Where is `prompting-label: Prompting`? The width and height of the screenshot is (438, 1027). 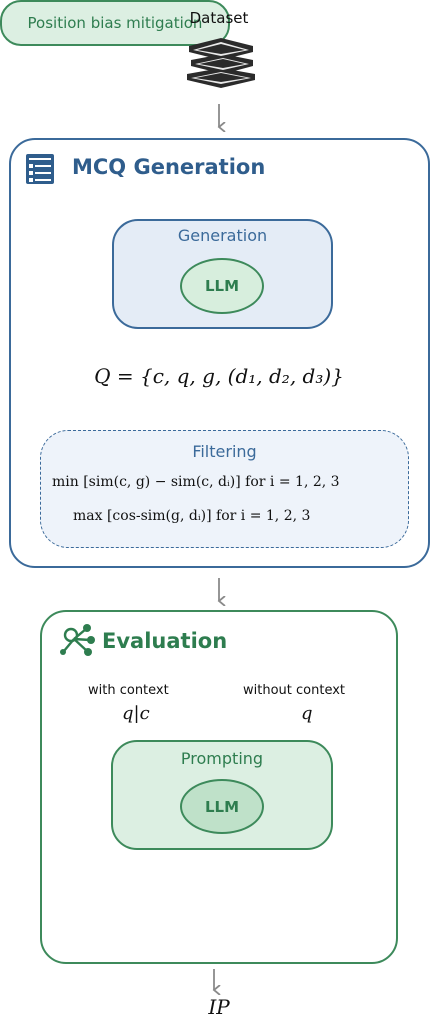 prompting-label: Prompting is located at coordinates (222, 758).